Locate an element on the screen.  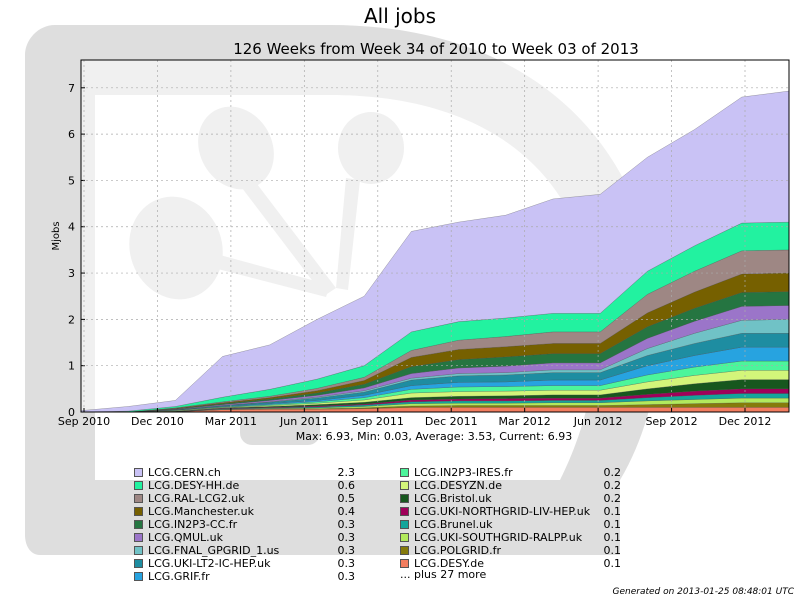
x-tick-label: Jun 2011 is located at coordinates (304, 421).